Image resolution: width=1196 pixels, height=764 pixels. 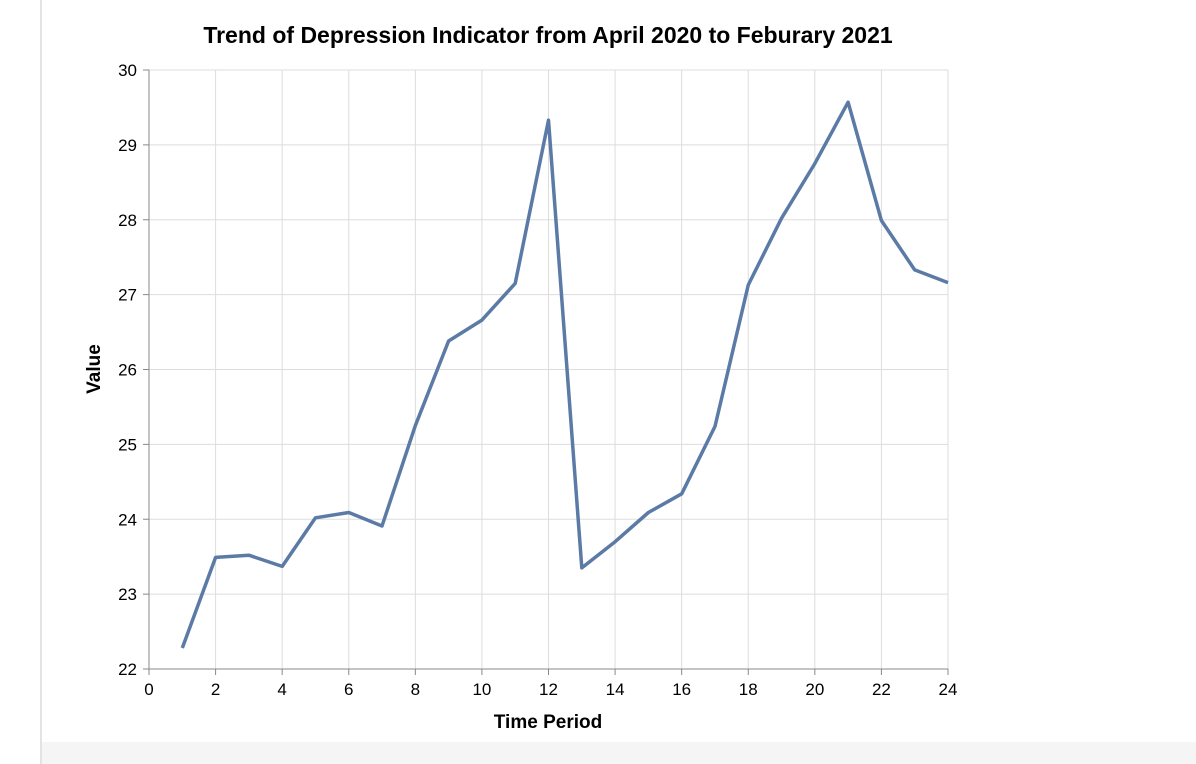 I want to click on y-tick-label: 28, so click(x=127, y=220).